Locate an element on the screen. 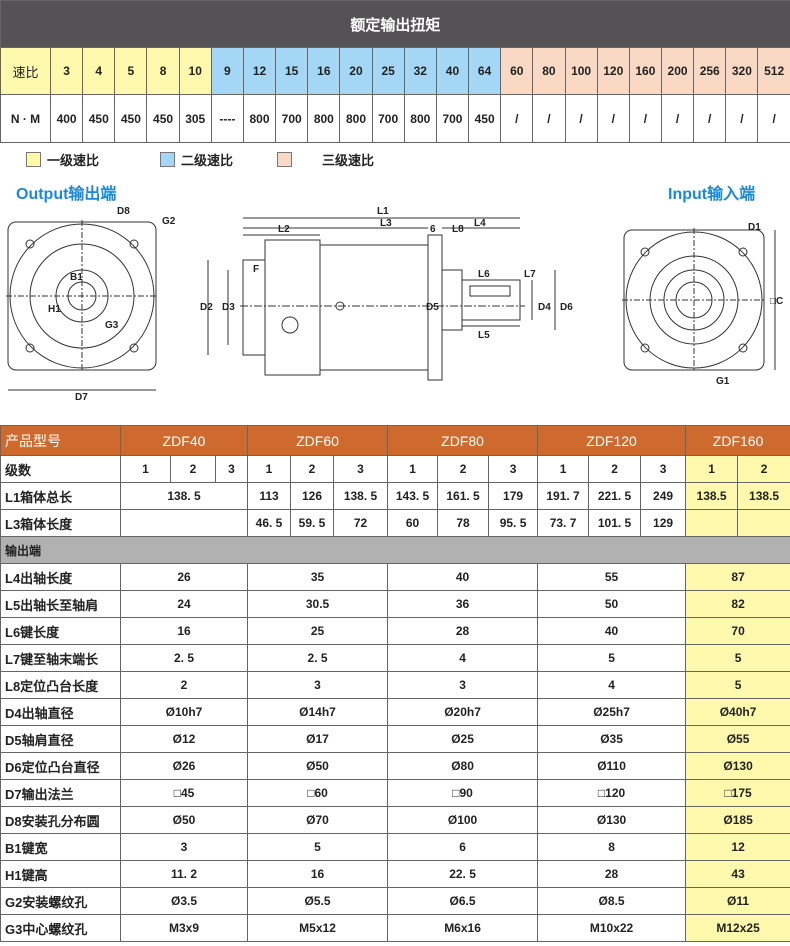 This screenshot has width=790, height=946. value-cell: 4 is located at coordinates (463, 658).